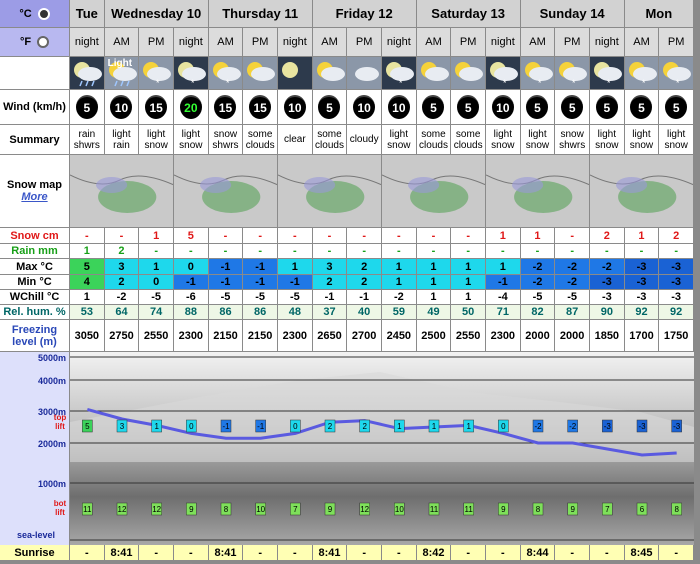  What do you see at coordinates (121, 335) in the screenshot?
I see `freezing-cell: 2750` at bounding box center [121, 335].